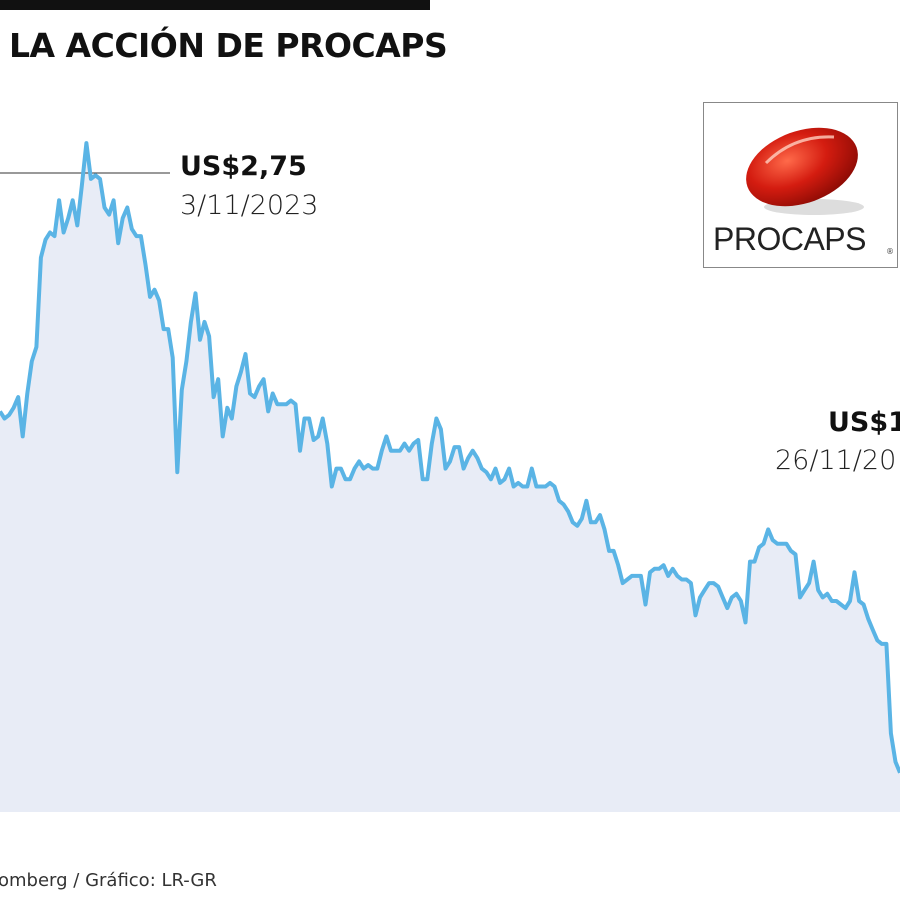 This screenshot has width=900, height=900. I want to click on procaps-logo: PROCAPS ®, so click(800, 185).